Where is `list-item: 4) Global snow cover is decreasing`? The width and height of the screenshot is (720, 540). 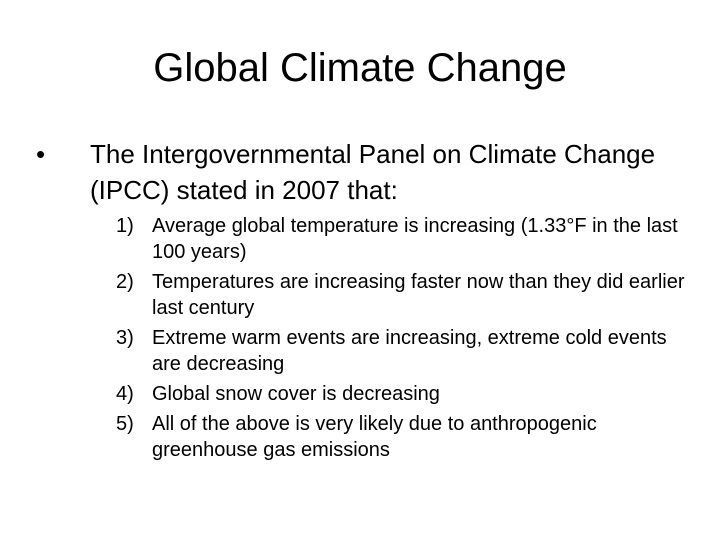 list-item: 4) Global snow cover is decreasing is located at coordinates (406, 394).